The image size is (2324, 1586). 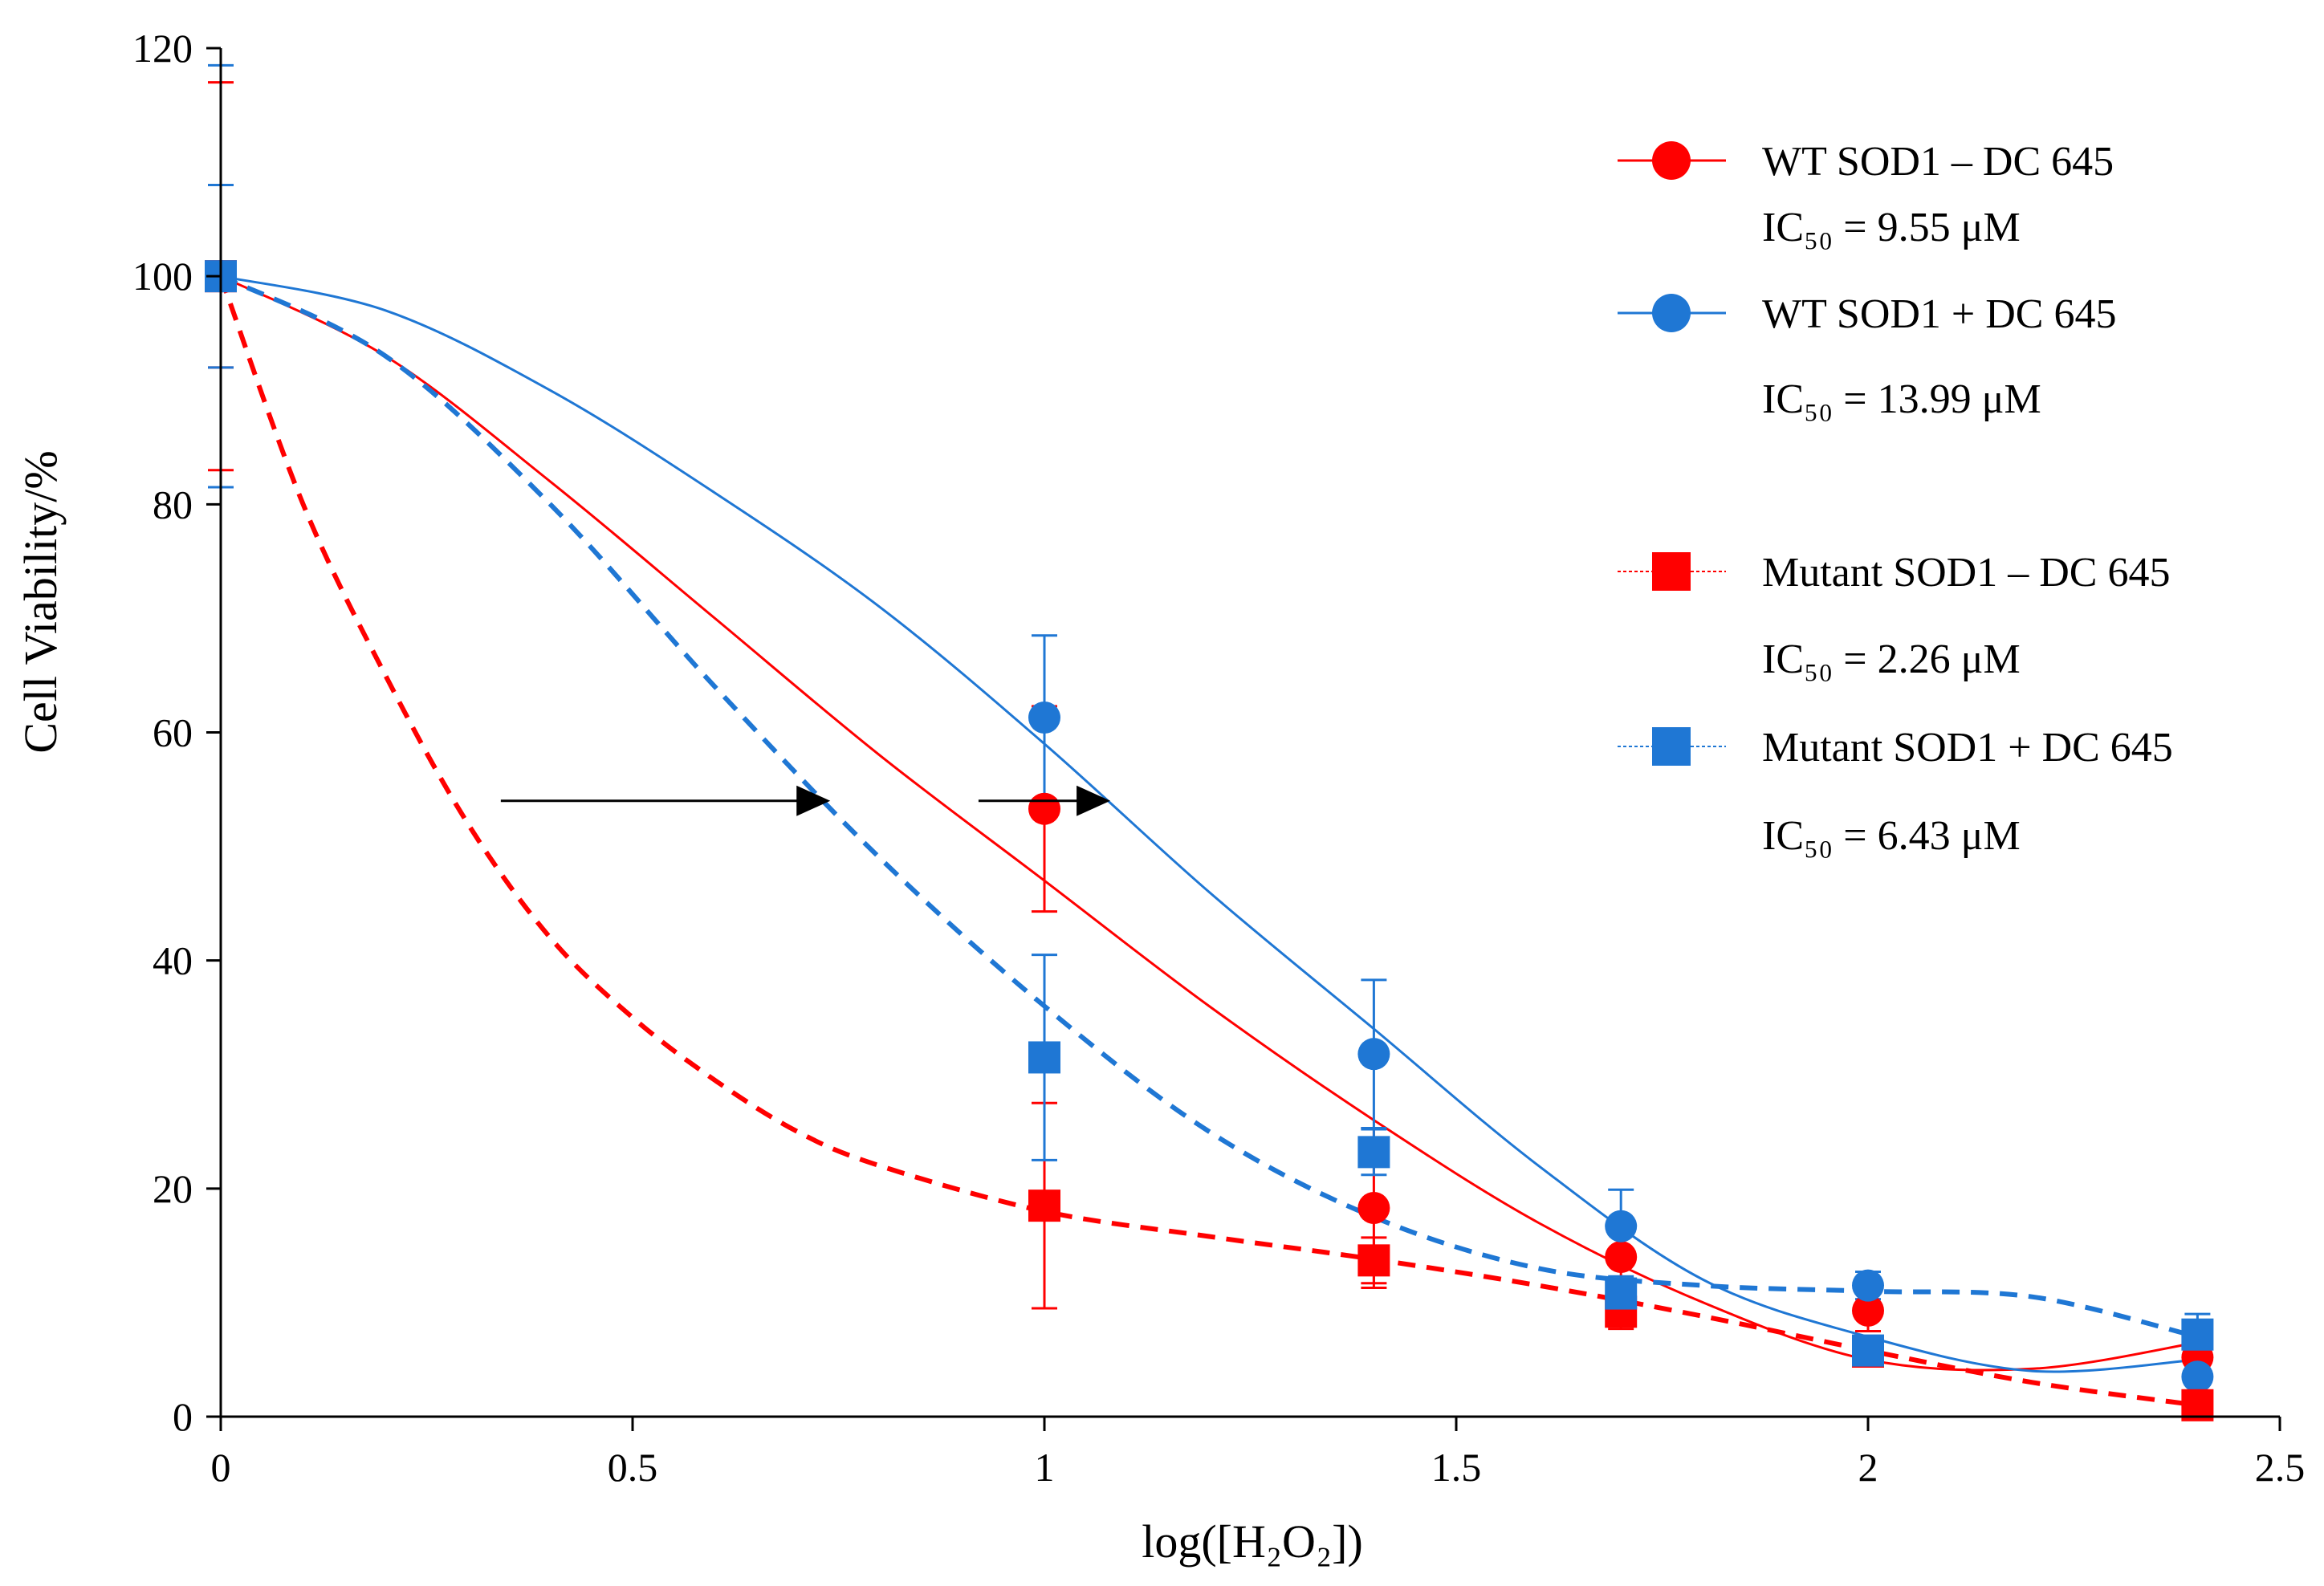 I want to click on x-tick-label: 2.5, so click(x=2280, y=1468).